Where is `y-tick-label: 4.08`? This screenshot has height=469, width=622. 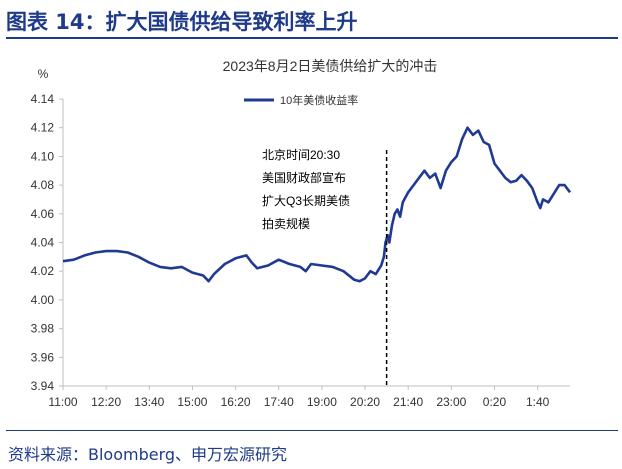
y-tick-label: 4.08 is located at coordinates (43, 185).